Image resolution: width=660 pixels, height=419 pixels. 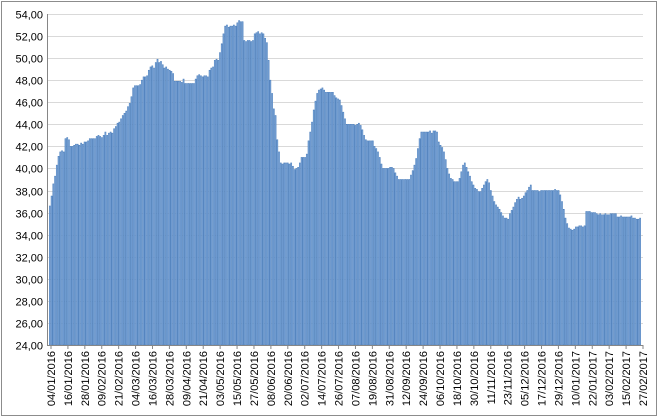 What do you see at coordinates (29, 60) in the screenshot?
I see `y-tick-label: 50,00` at bounding box center [29, 60].